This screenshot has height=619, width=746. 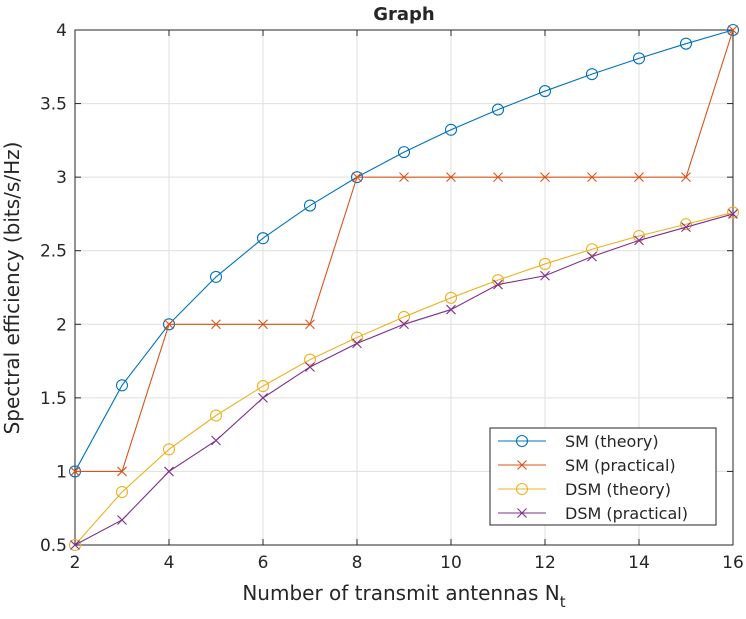 What do you see at coordinates (61, 31) in the screenshot?
I see `y-tick-label: 4` at bounding box center [61, 31].